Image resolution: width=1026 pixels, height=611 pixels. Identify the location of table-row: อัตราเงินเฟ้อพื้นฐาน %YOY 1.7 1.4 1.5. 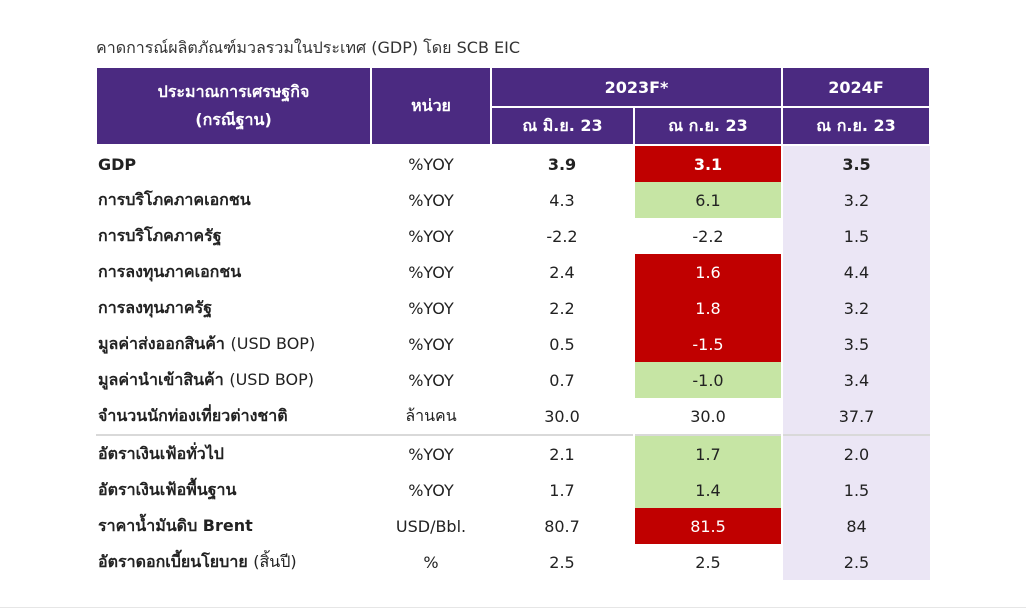
(513, 490).